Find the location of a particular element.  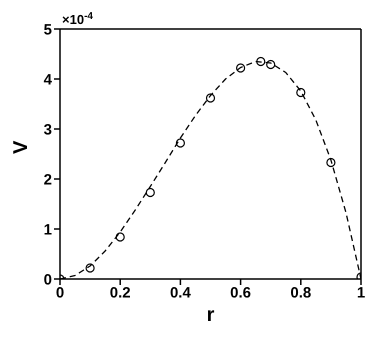

y-axis-title: V is located at coordinates (21, 147).